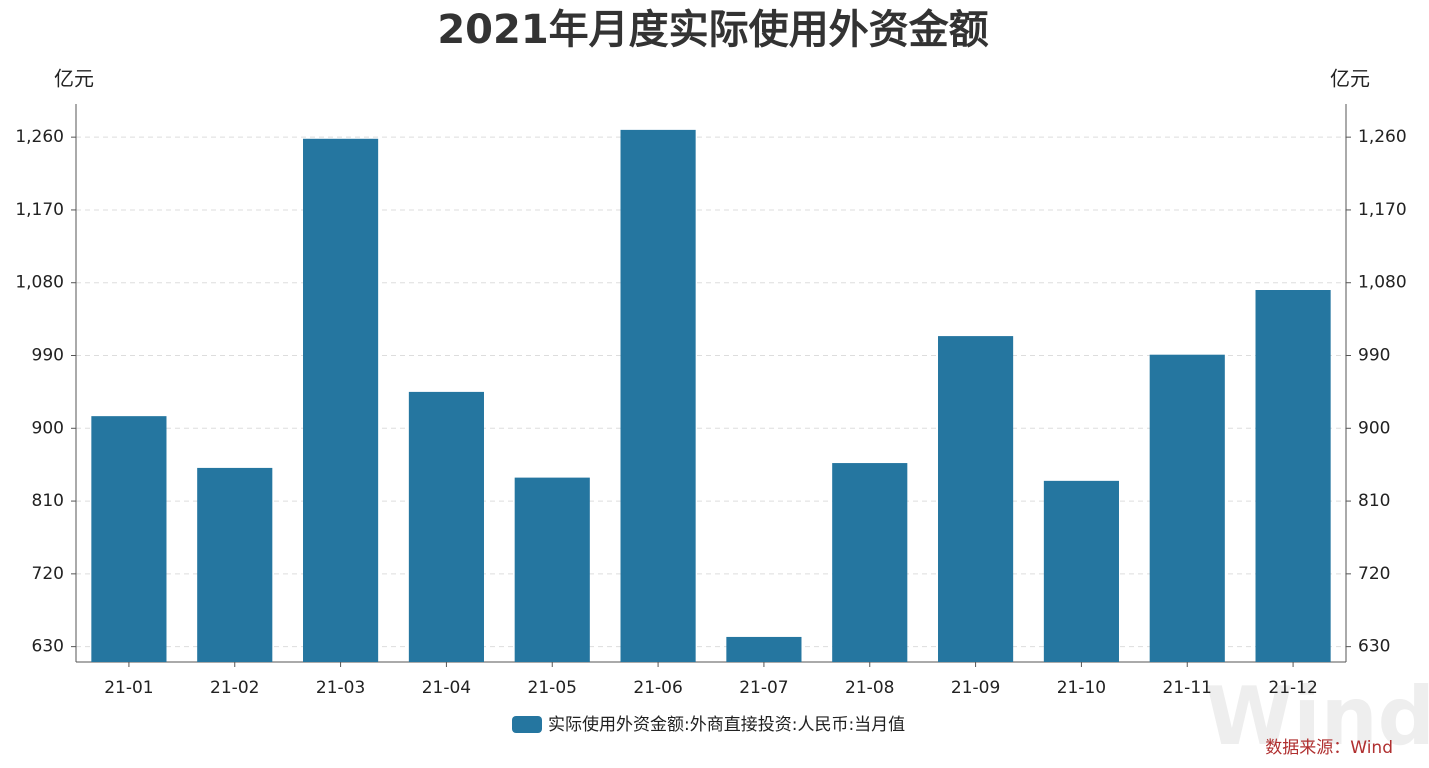 This screenshot has width=1429, height=768. I want to click on y2-axis-label: 亿元, so click(1350, 79).